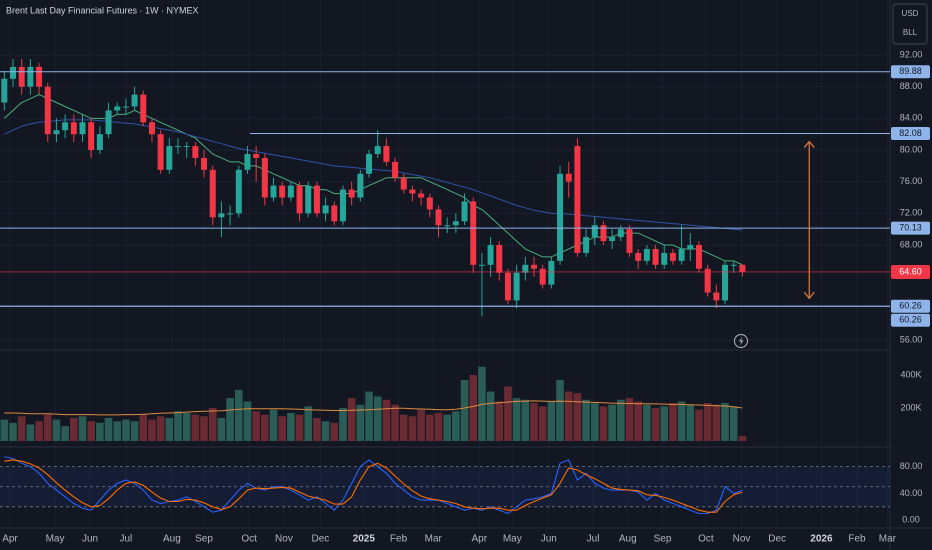 This screenshot has height=550, width=932. I want to click on arrow-head, so click(809, 295).